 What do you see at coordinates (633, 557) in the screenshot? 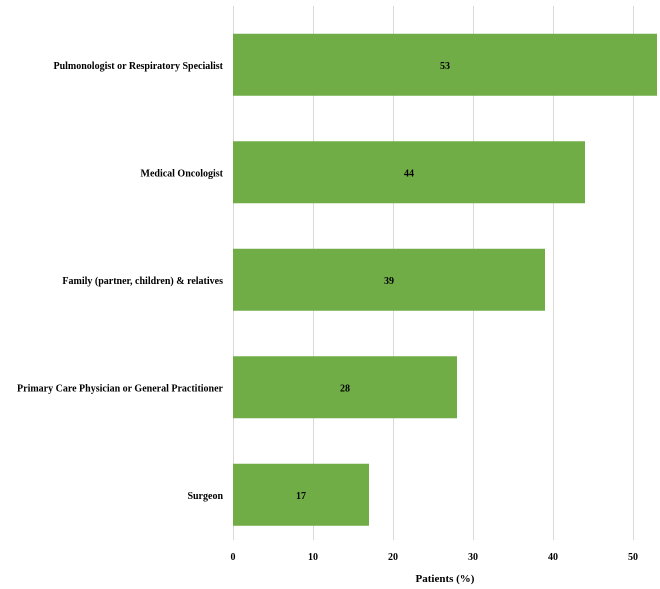
I see `x-tick-label: 50` at bounding box center [633, 557].